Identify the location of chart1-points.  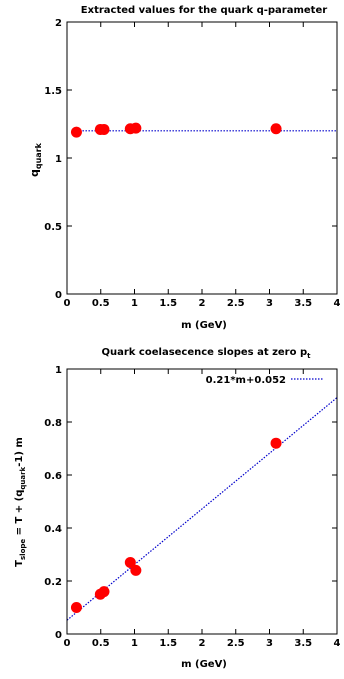
(176, 130).